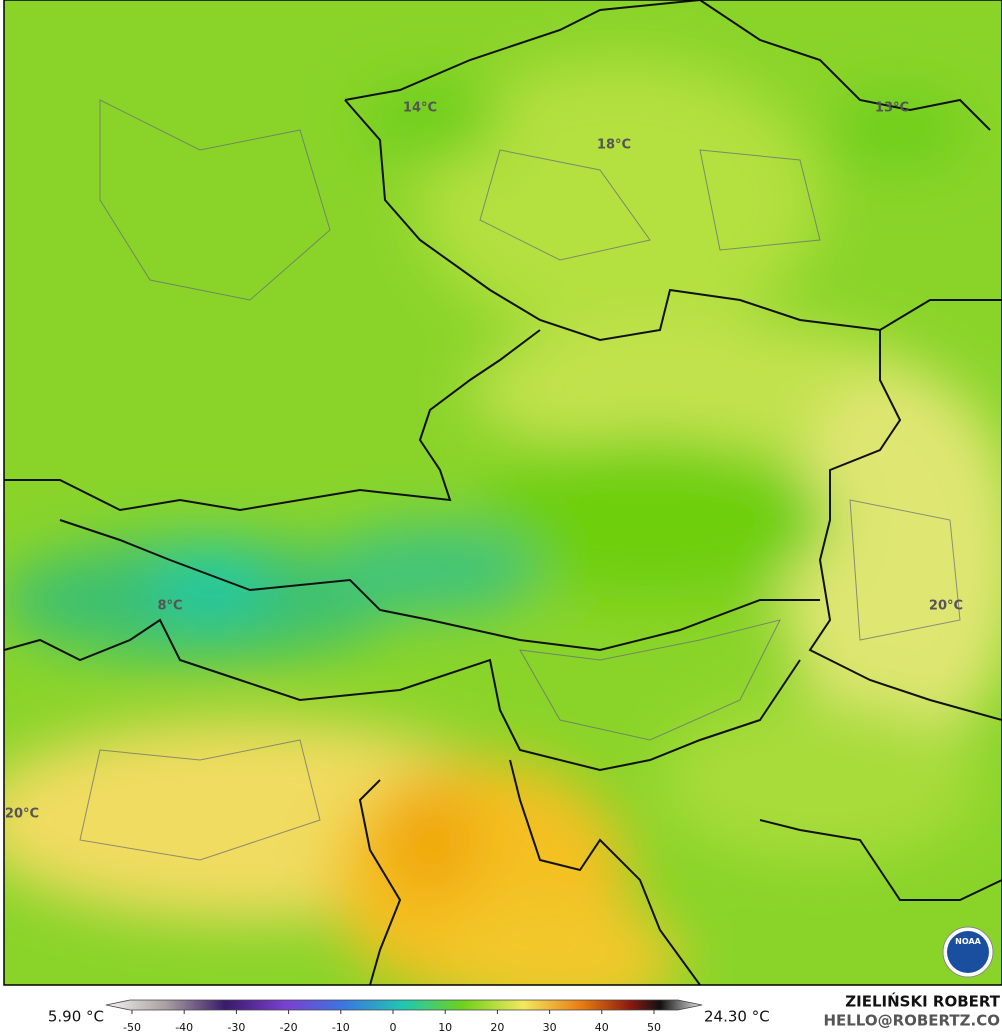 The height and width of the screenshot is (1035, 1002). I want to click on colorbar-min: 5.90 °C, so click(76, 1017).